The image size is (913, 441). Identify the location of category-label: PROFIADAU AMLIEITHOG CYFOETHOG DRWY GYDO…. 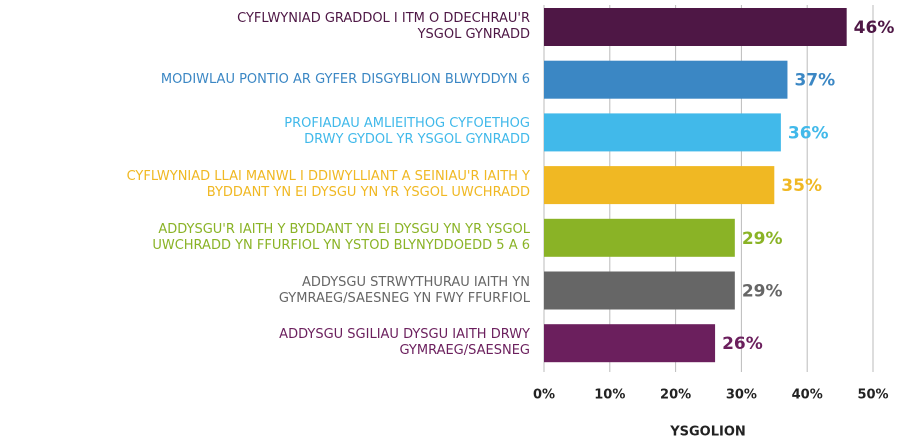
(407, 132).